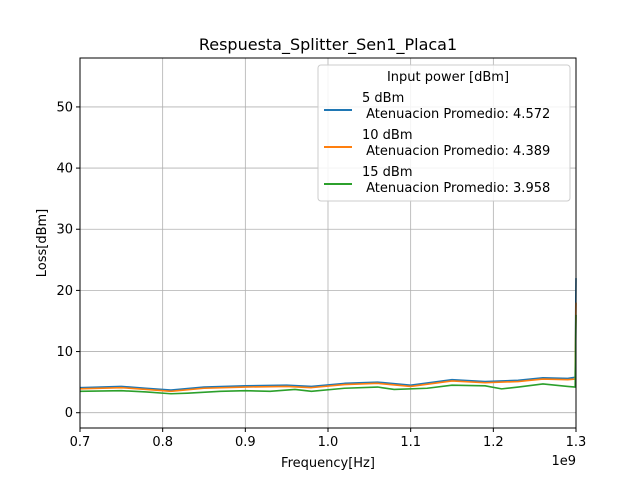 The height and width of the screenshot is (480, 640). I want to click on x-axis-label: Frequency[Hz], so click(328, 463).